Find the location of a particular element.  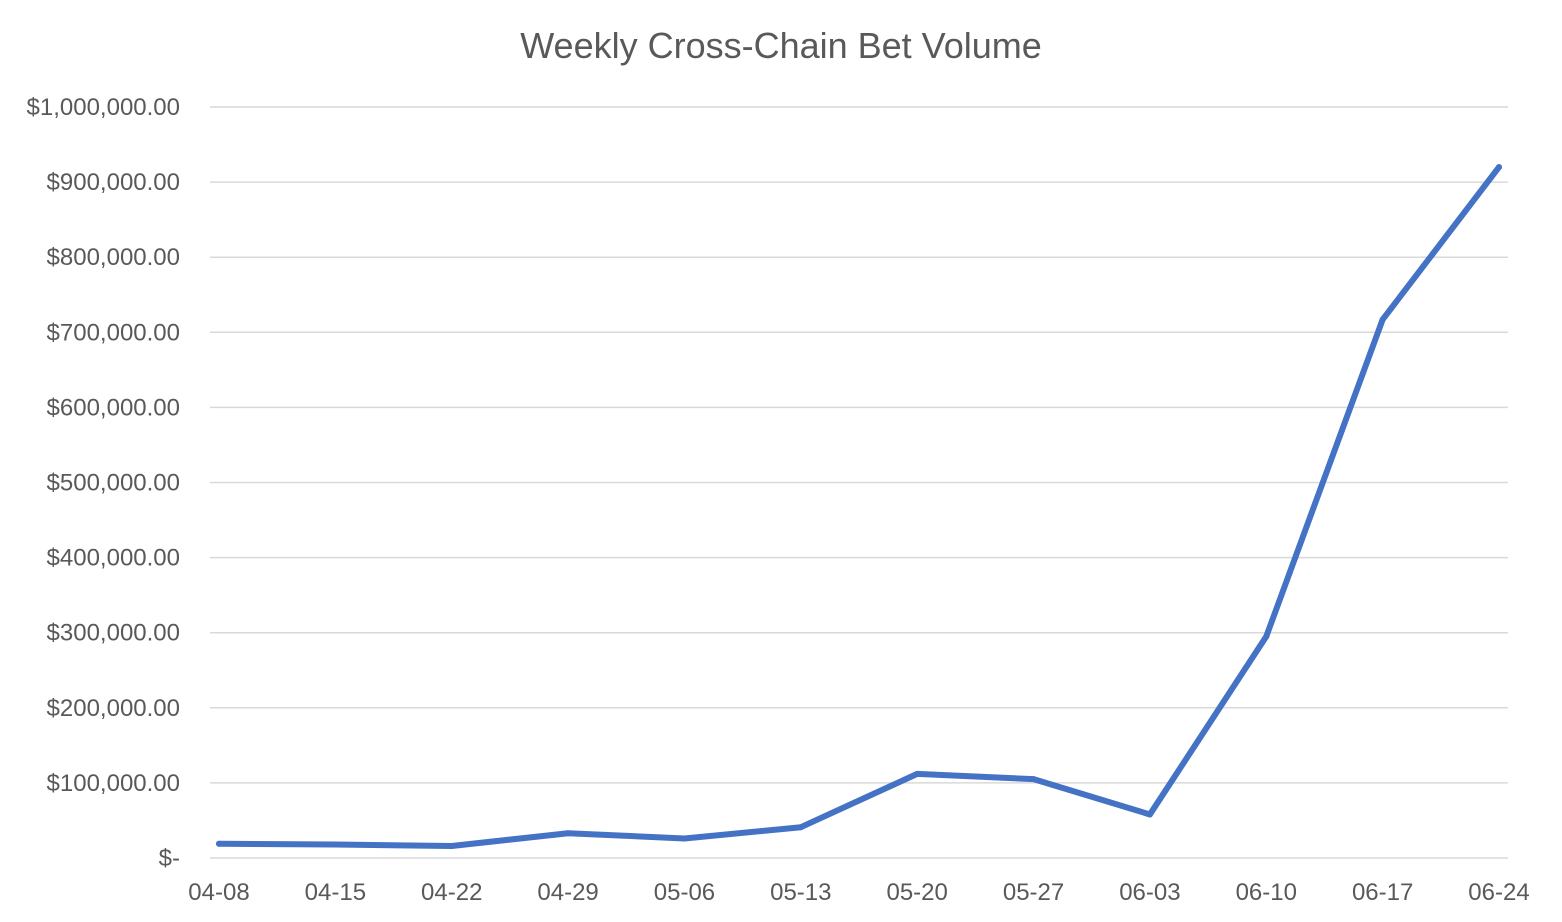

x-tick-label: 06-03 is located at coordinates (1149, 892).